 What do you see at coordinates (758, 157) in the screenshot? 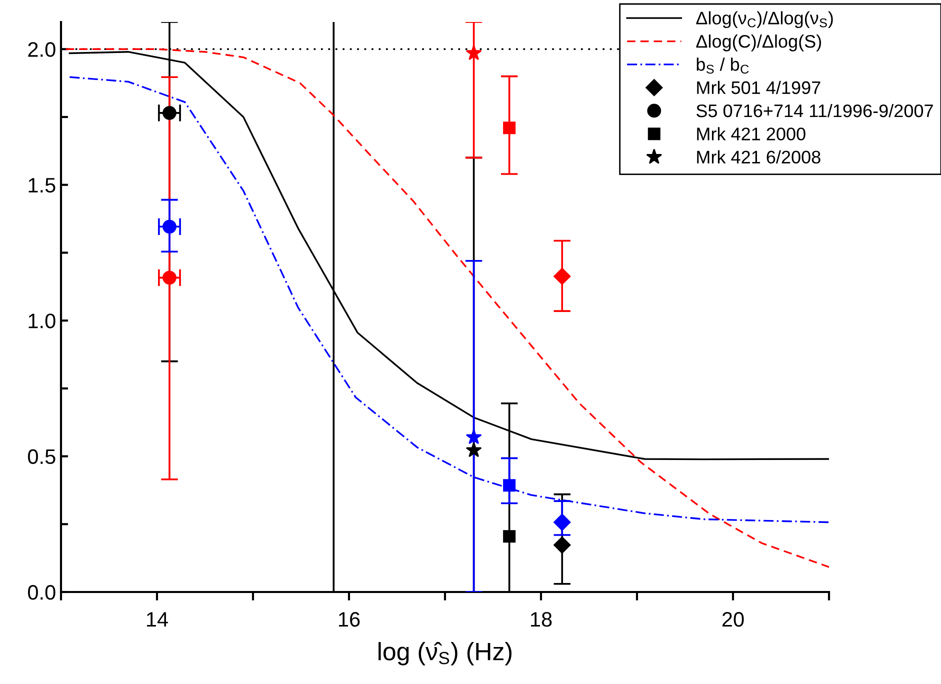
I see `legend-label: Mrk 421 6/2008` at bounding box center [758, 157].